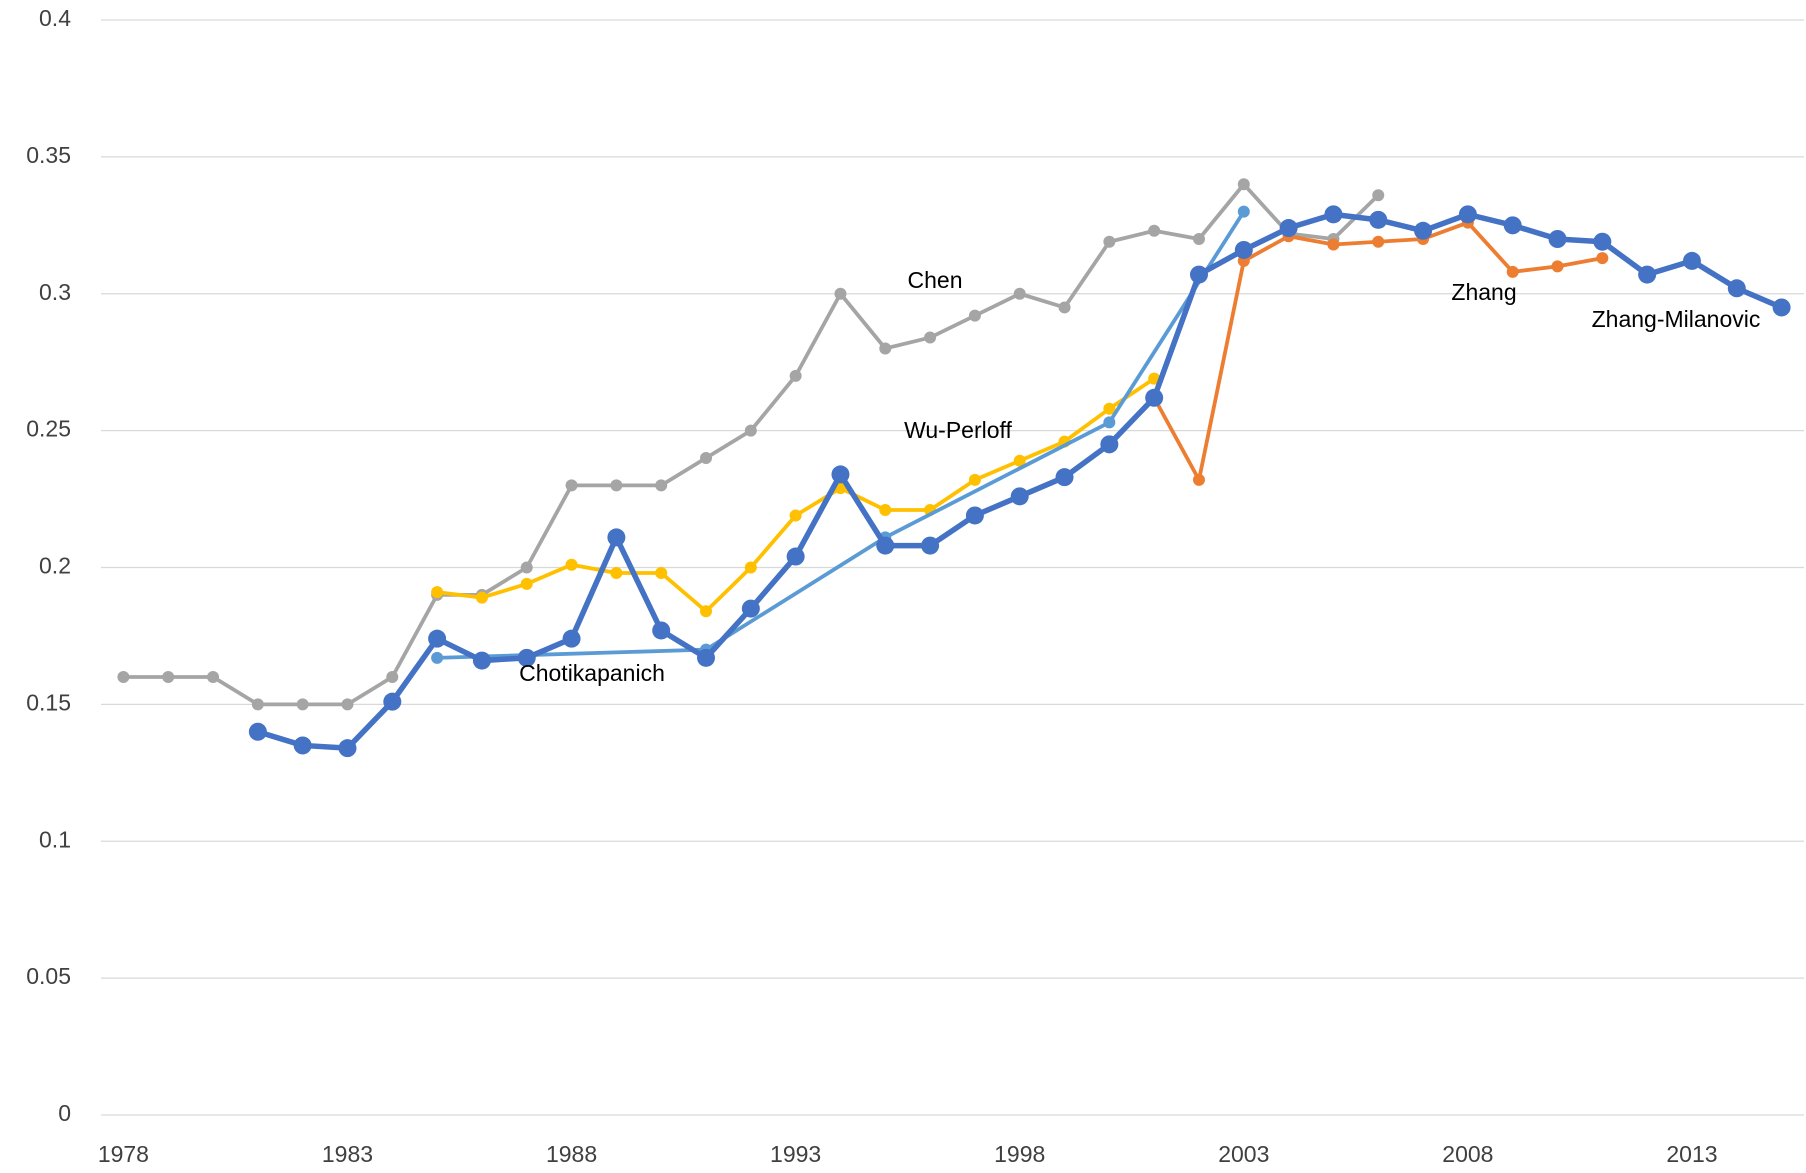 This screenshot has height=1173, width=1806. Describe the element at coordinates (55, 292) in the screenshot. I see `y-tick-label: 0.3` at that location.